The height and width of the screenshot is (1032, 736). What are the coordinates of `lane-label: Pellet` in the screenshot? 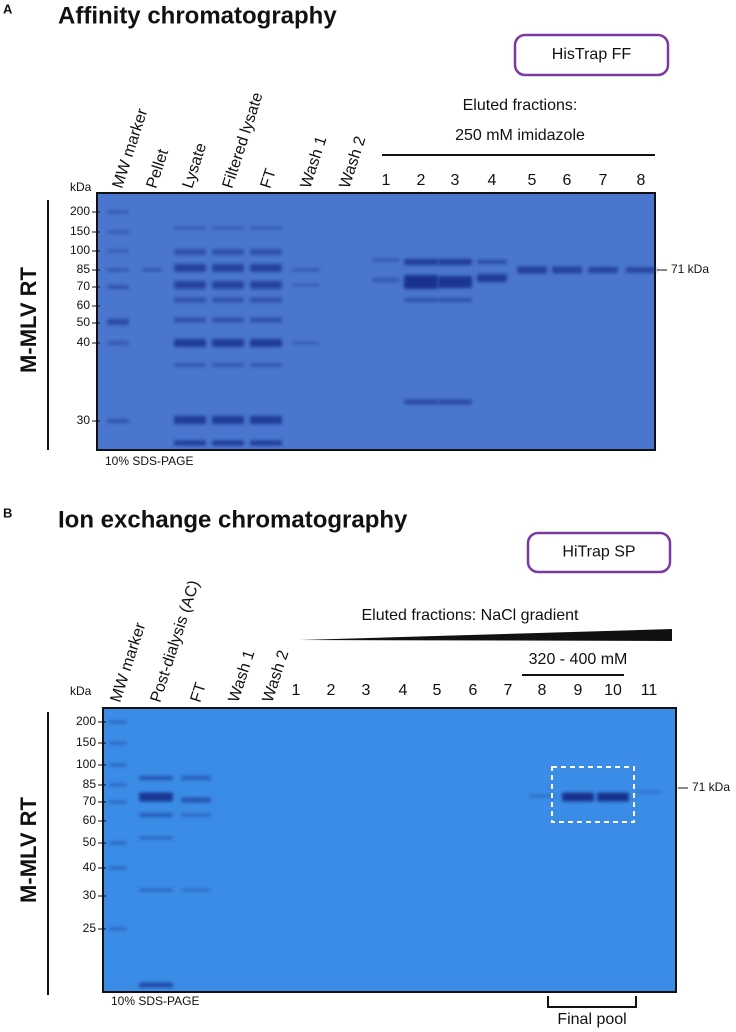 It's located at (158, 169).